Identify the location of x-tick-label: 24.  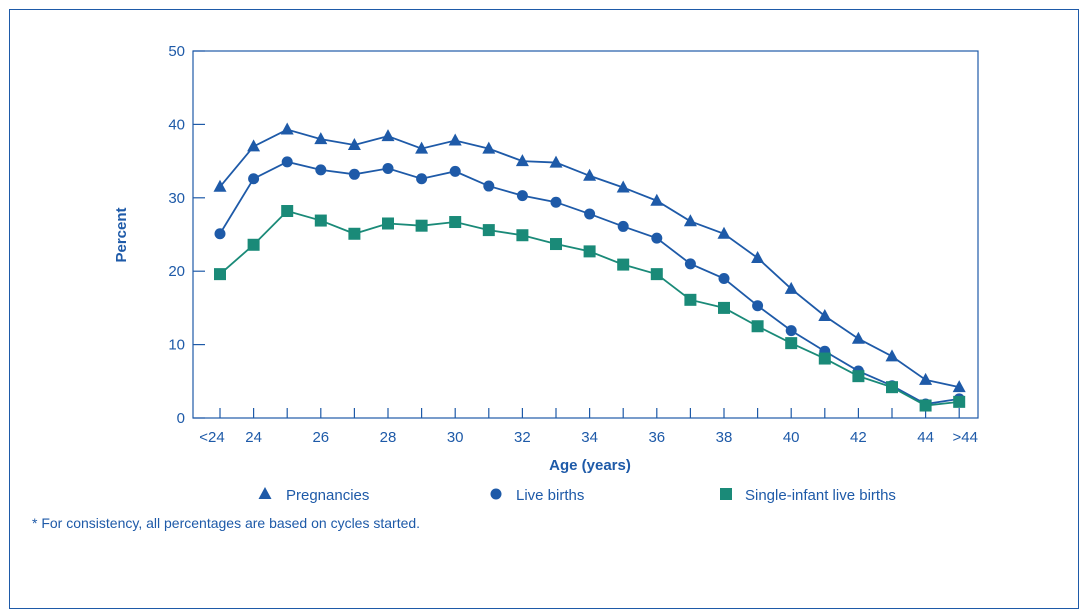
(253, 437).